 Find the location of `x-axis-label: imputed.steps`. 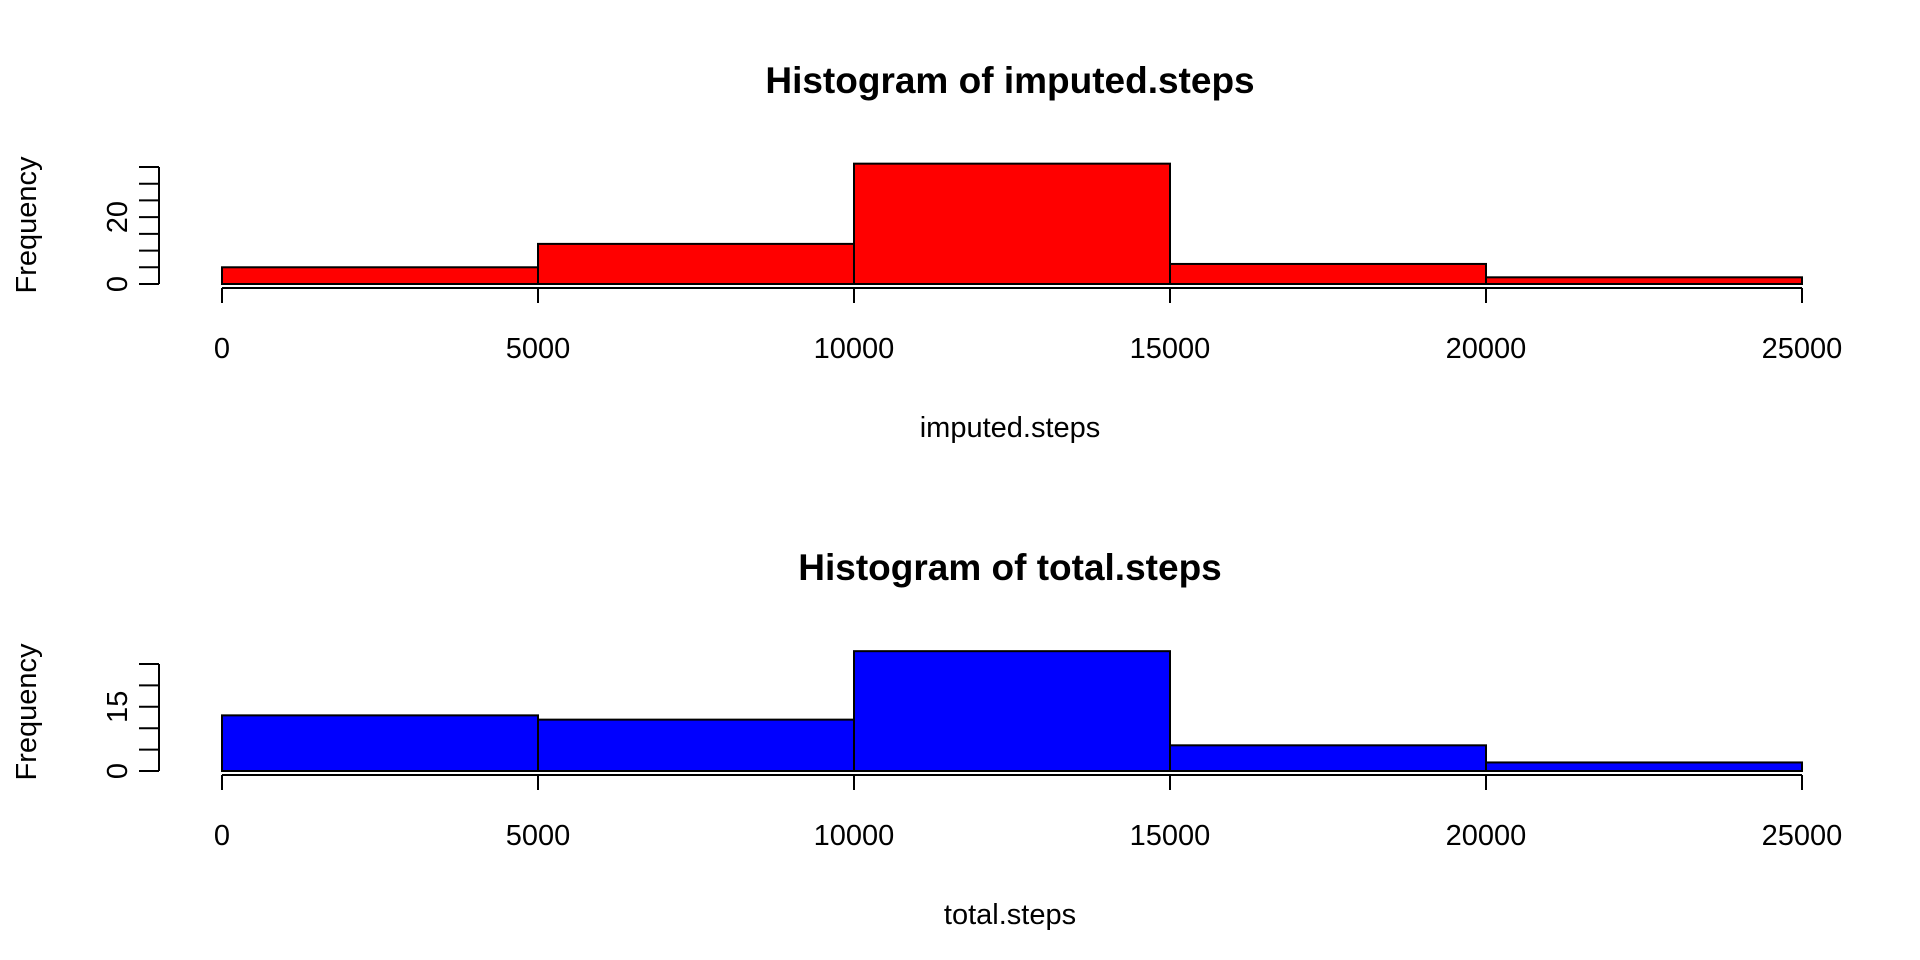

x-axis-label: imputed.steps is located at coordinates (1010, 428).